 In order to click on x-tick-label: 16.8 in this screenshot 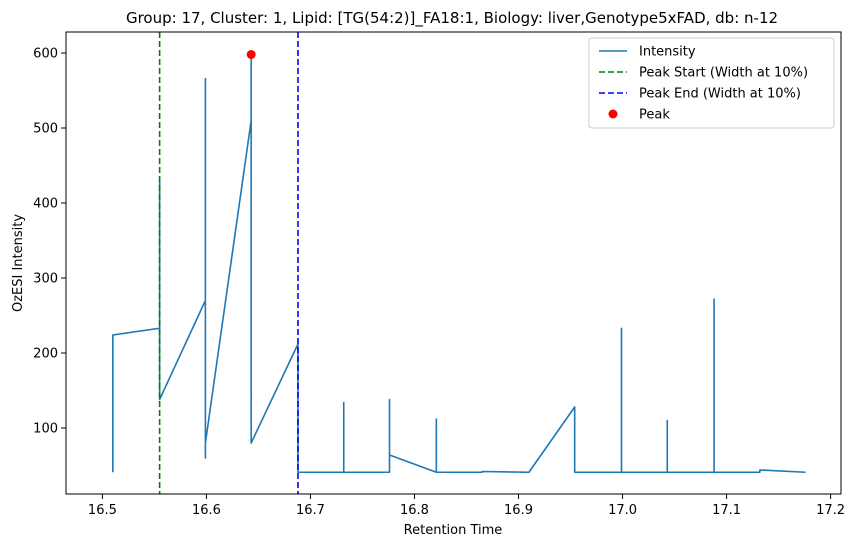, I will do `click(414, 510)`.